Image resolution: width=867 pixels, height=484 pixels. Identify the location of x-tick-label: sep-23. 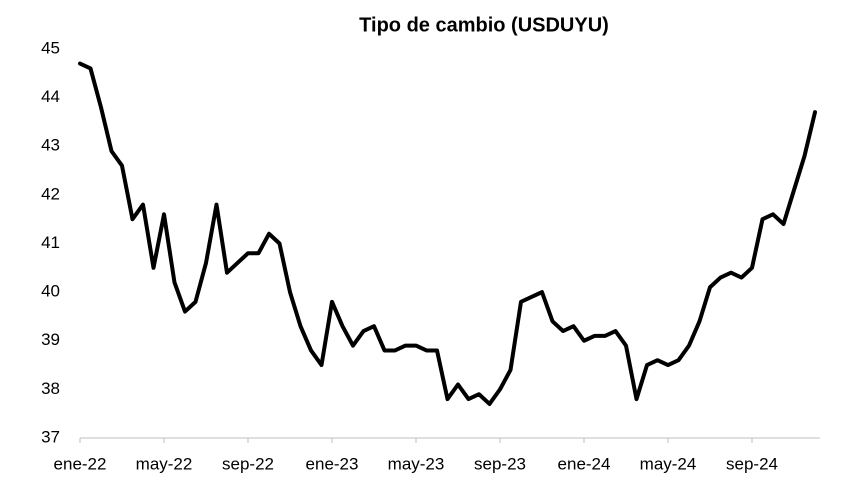
(500, 463).